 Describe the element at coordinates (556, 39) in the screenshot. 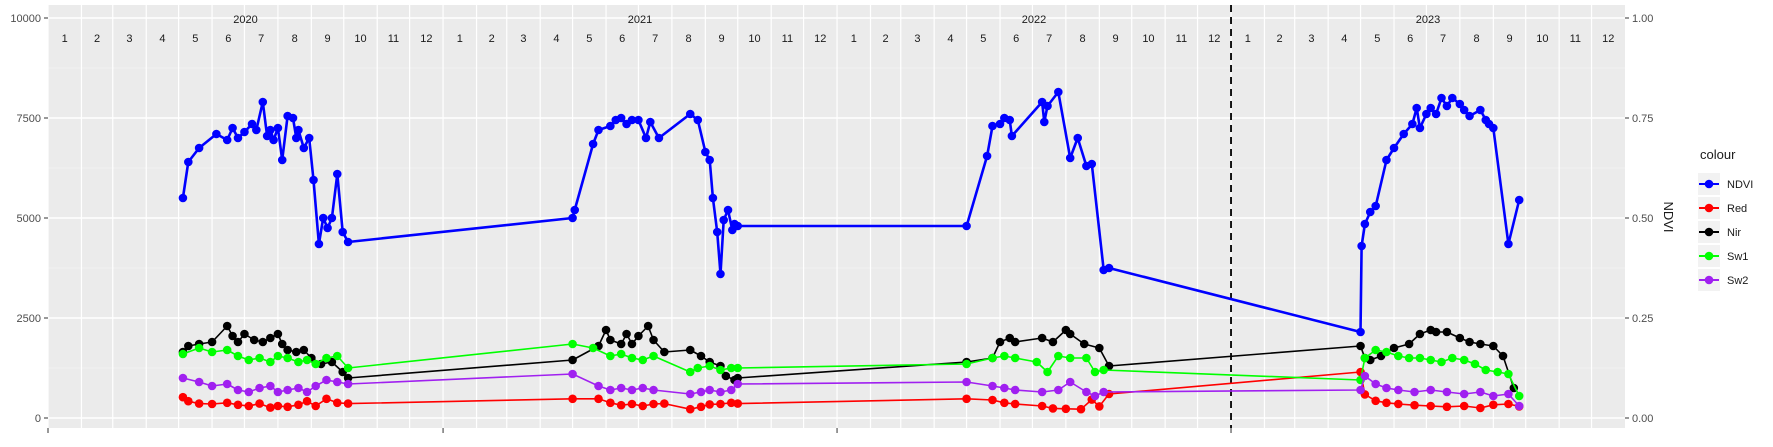

I see `month-label: 4` at that location.